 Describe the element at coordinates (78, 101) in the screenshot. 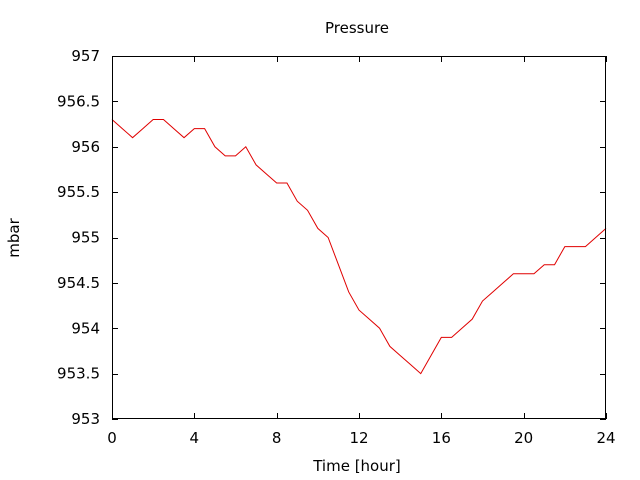

I see `y-tick-label: 956.5` at that location.